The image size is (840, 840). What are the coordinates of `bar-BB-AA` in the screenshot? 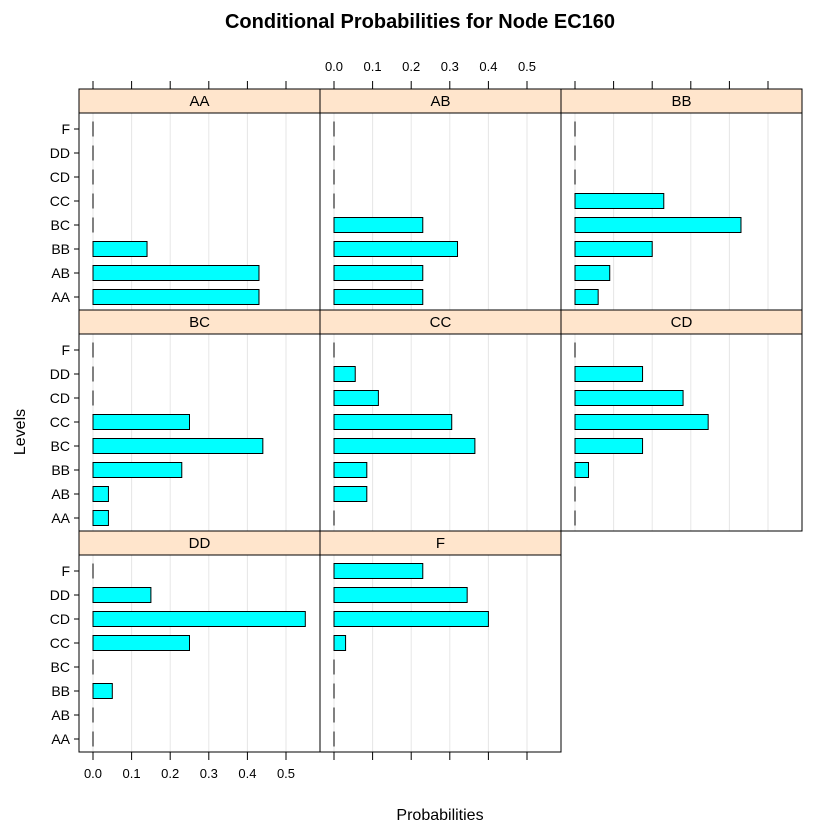 It's located at (586, 297).